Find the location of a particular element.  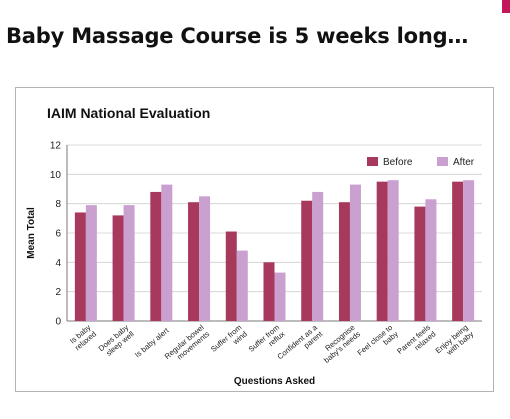

x-tick-label: Confident as aparent is located at coordinates (300, 344).